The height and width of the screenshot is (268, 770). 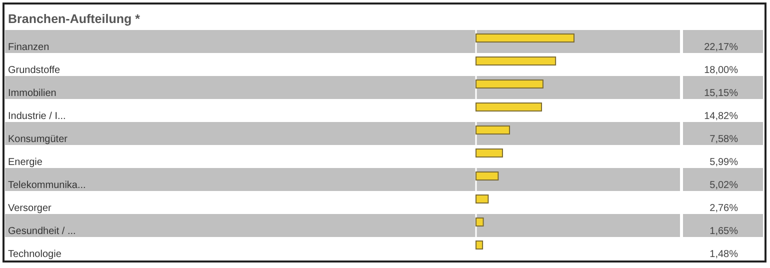 What do you see at coordinates (724, 254) in the screenshot?
I see `data-label: 1,48%` at bounding box center [724, 254].